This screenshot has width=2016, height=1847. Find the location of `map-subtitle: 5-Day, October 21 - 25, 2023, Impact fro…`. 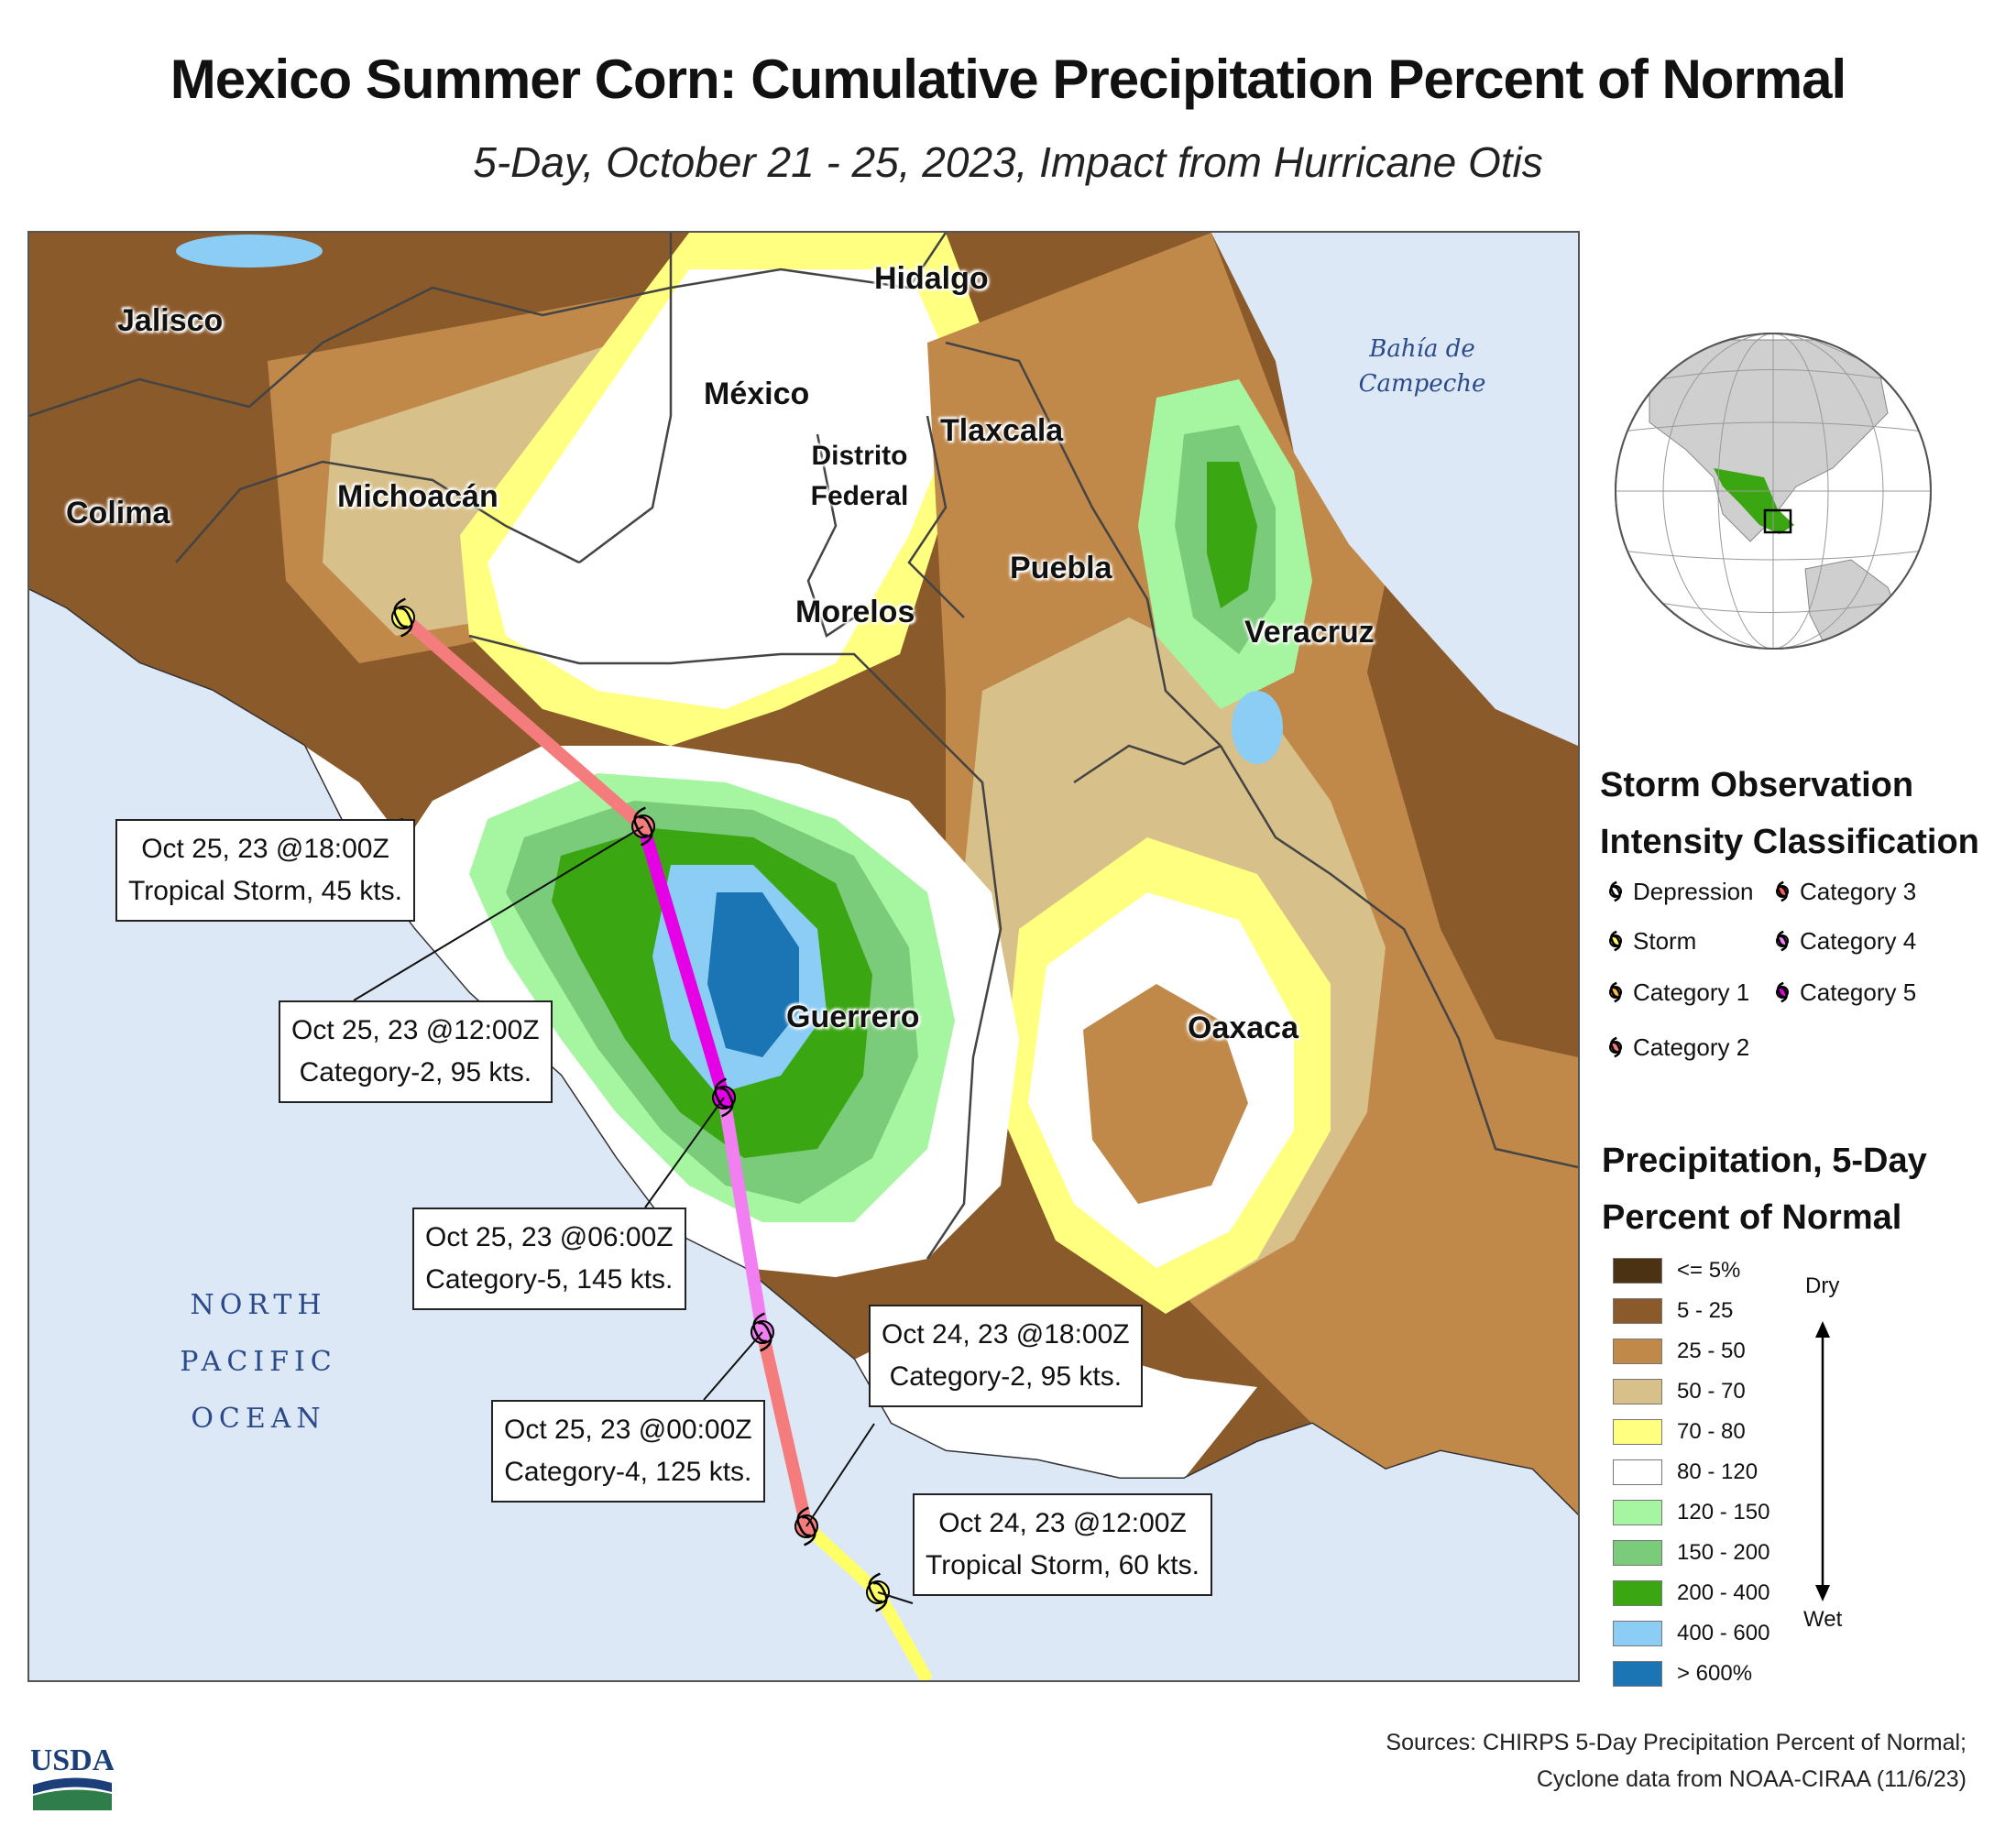

map-subtitle: 5-Day, October 21 - 25, 2023, Impact fro… is located at coordinates (1008, 162).